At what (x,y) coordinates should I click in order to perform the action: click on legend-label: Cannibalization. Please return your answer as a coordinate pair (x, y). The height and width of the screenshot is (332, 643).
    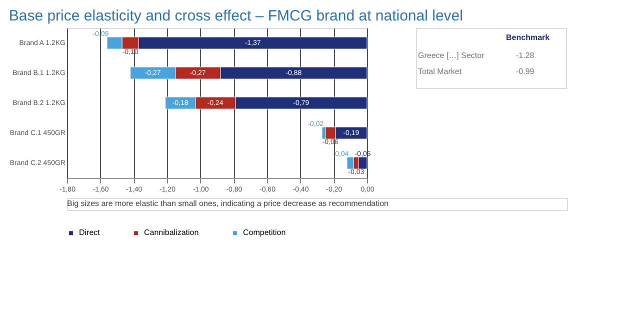
    Looking at the image, I should click on (171, 233).